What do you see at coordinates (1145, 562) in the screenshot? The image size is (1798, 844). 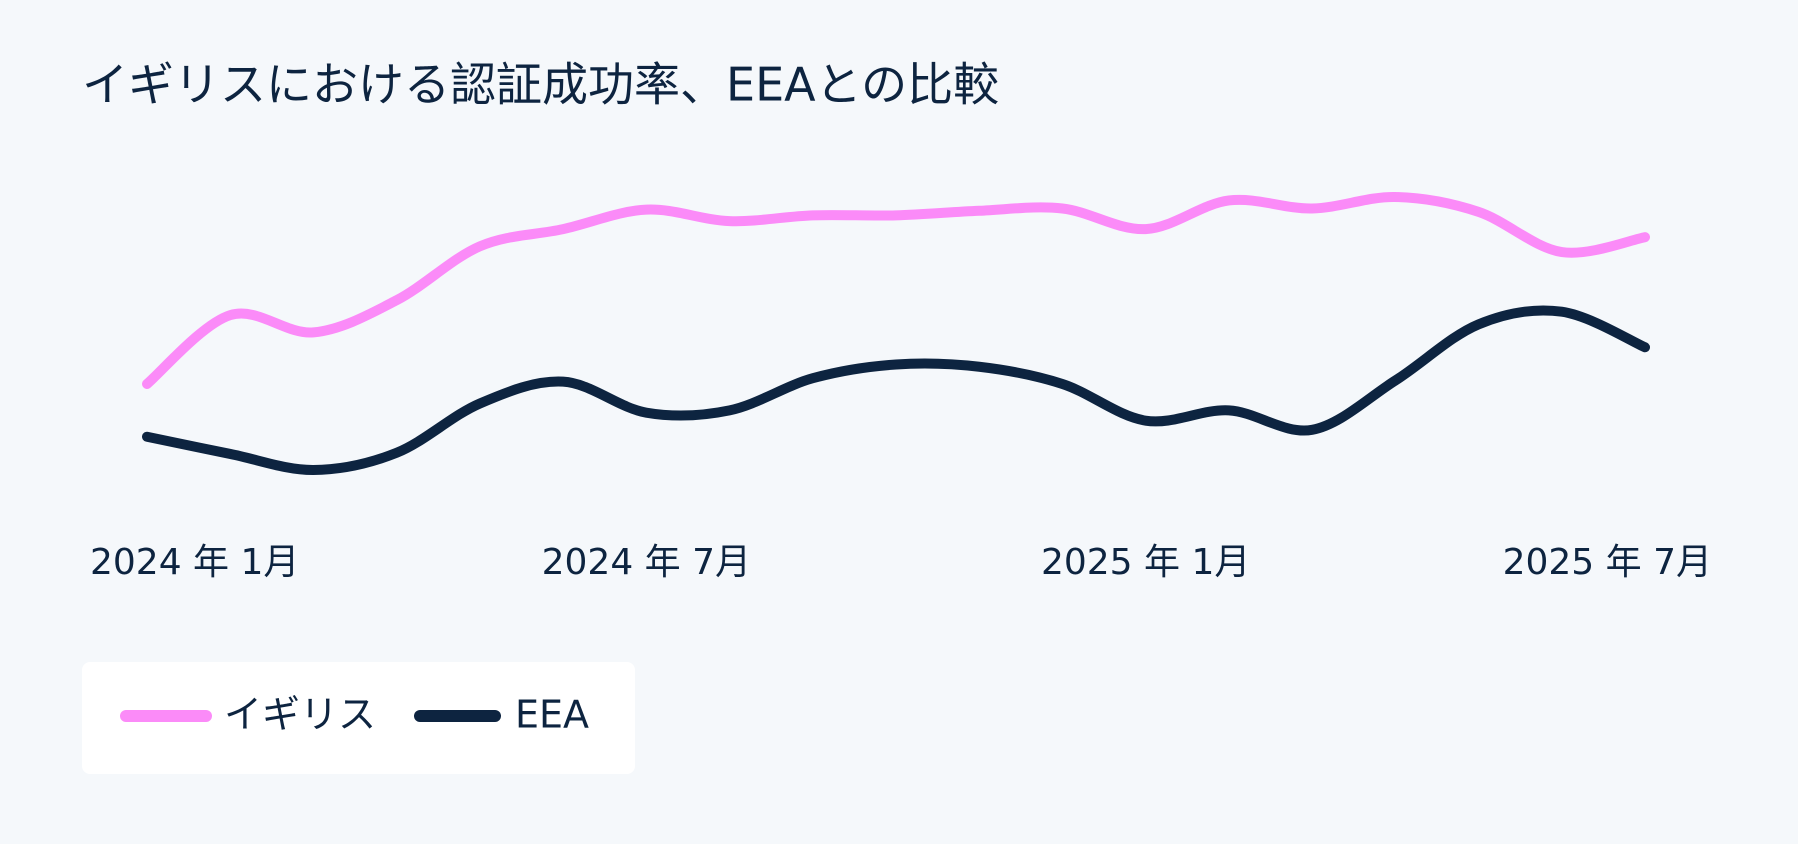 I see `x-tick-label: 2025 年 1月` at bounding box center [1145, 562].